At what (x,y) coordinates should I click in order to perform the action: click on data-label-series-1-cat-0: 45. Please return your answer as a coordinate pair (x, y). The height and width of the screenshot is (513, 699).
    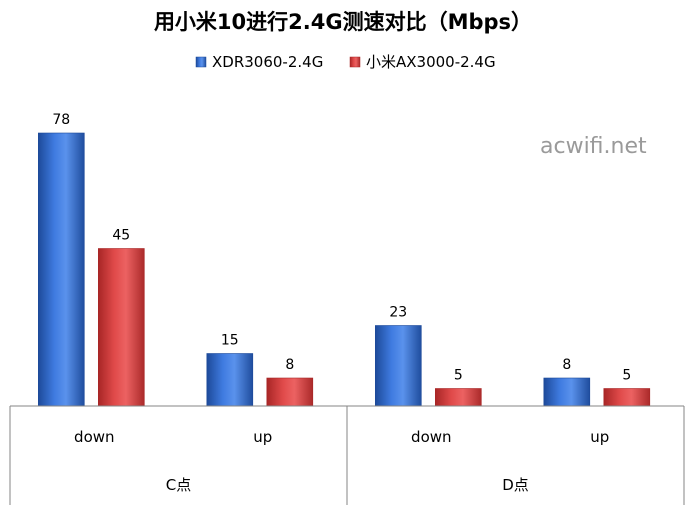
    Looking at the image, I should click on (121, 236).